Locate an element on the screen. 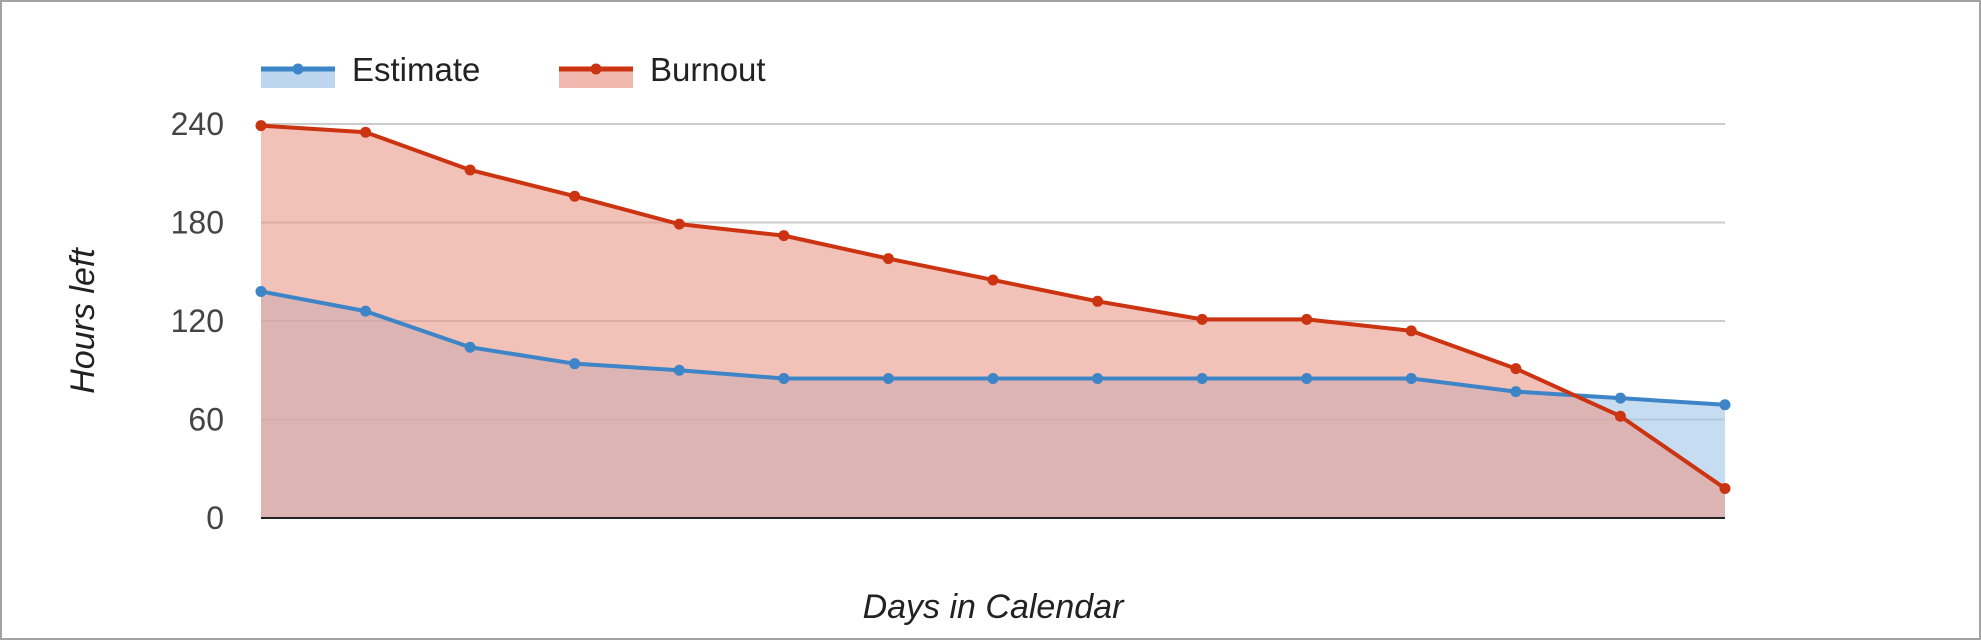 The height and width of the screenshot is (640, 1981). legend-label: Burnout is located at coordinates (708, 69).